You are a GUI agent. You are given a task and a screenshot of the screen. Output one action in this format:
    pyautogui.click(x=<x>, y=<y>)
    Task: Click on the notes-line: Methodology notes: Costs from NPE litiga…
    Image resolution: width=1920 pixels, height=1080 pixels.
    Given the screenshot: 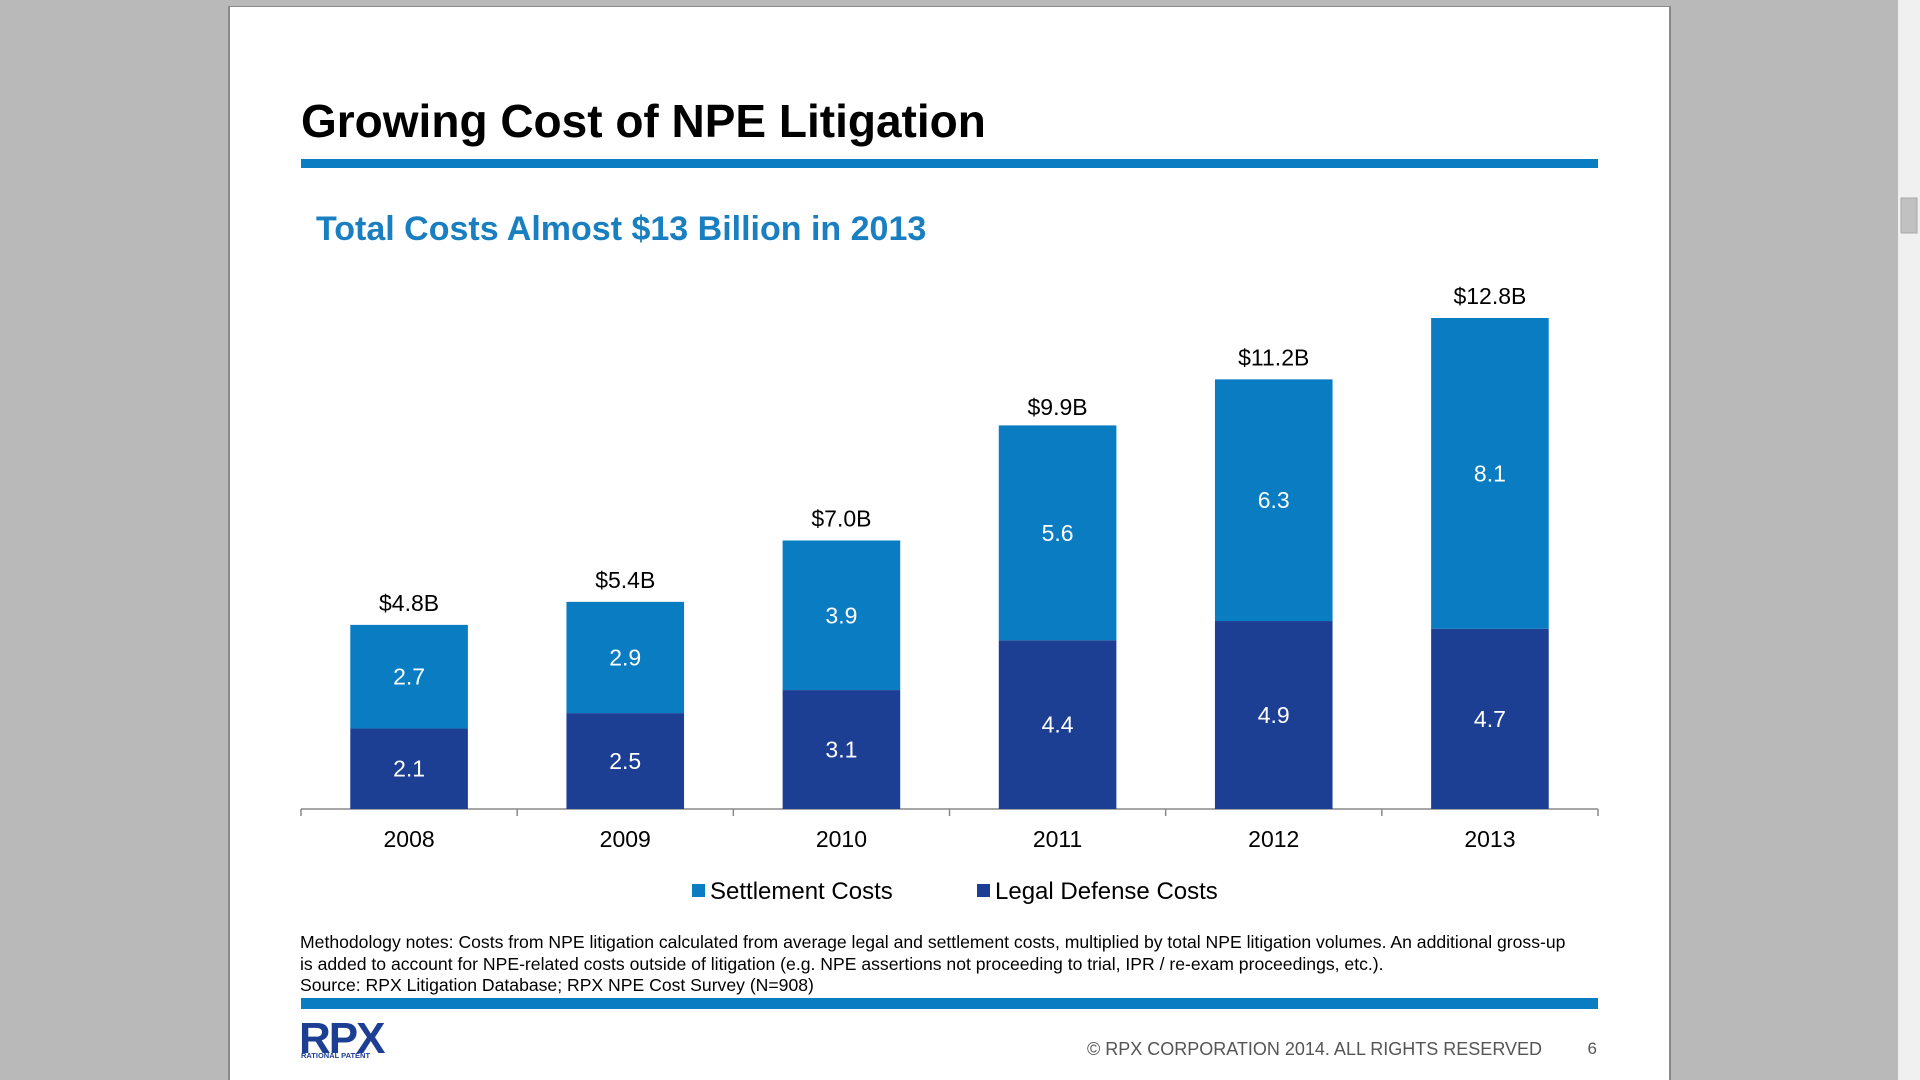 What is the action you would take?
    pyautogui.click(x=933, y=942)
    